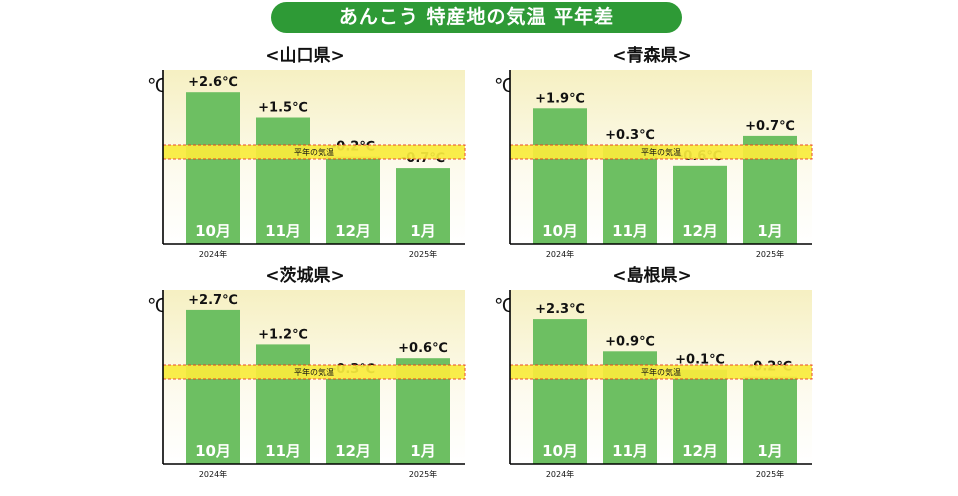 The height and width of the screenshot is (496, 958). I want to click on panel-title: <島根県>, so click(652, 276).